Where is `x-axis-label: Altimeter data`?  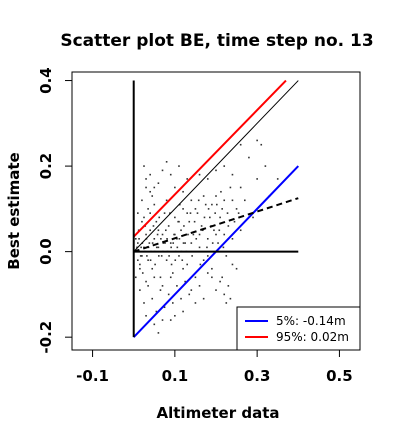 x-axis-label: Altimeter data is located at coordinates (218, 413).